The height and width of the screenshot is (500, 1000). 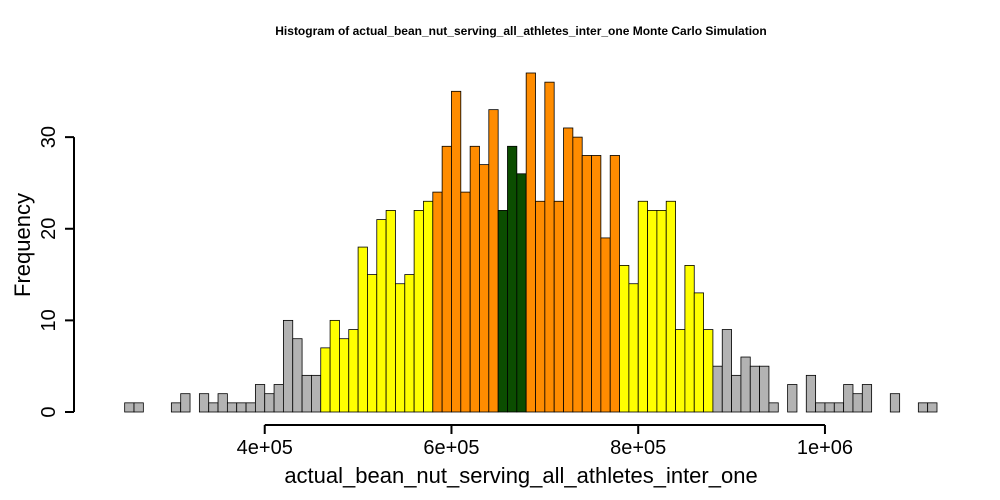 I want to click on x-tick-label: 6e+05, so click(x=451, y=448).